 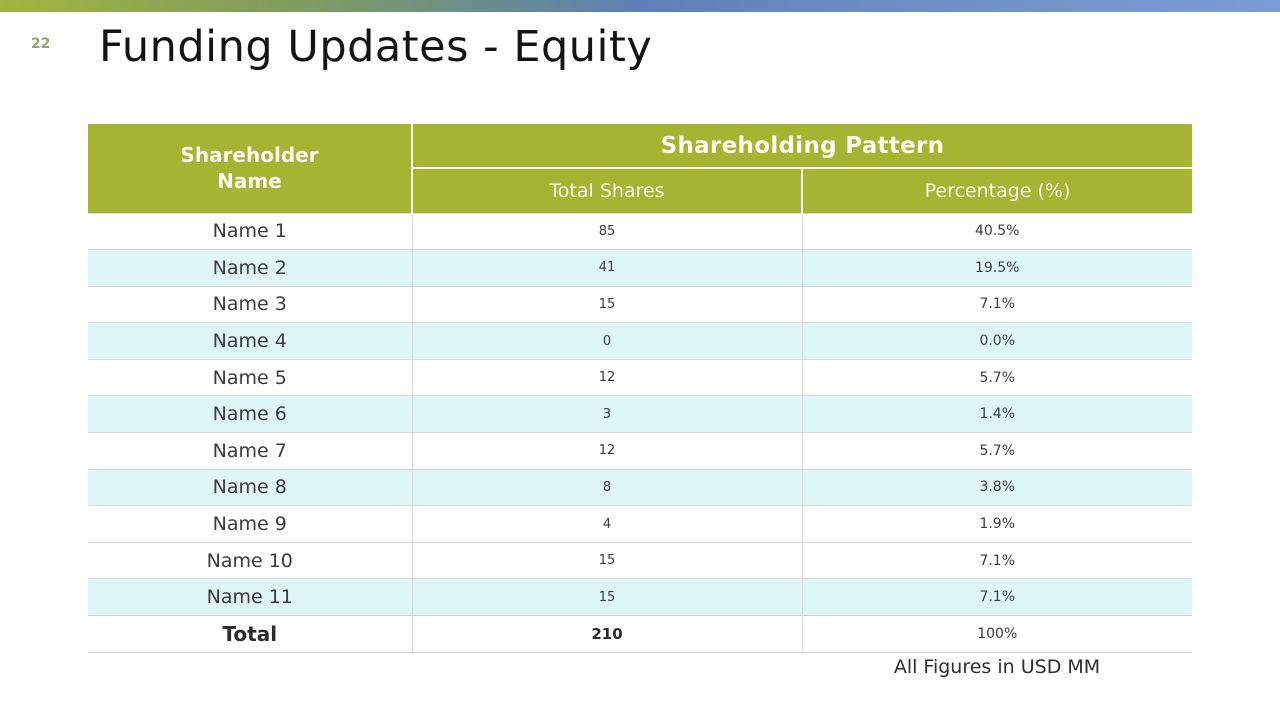 What do you see at coordinates (250, 304) in the screenshot?
I see `shareholder-name-cell: Name 3` at bounding box center [250, 304].